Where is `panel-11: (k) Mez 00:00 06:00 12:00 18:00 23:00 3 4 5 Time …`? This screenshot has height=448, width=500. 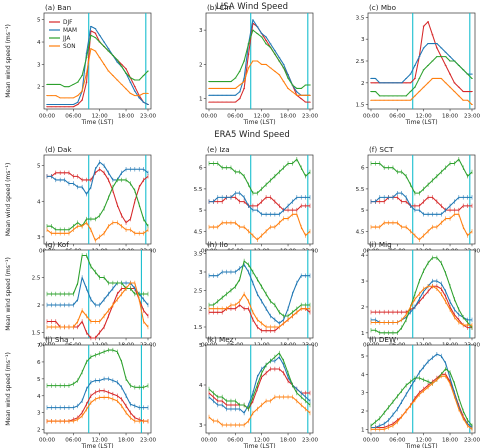
panel-11: (k) Mez 00:00 06:00 12:00 18:00 23:00 3 4 5 Time … is located at coordinates (259, 391).